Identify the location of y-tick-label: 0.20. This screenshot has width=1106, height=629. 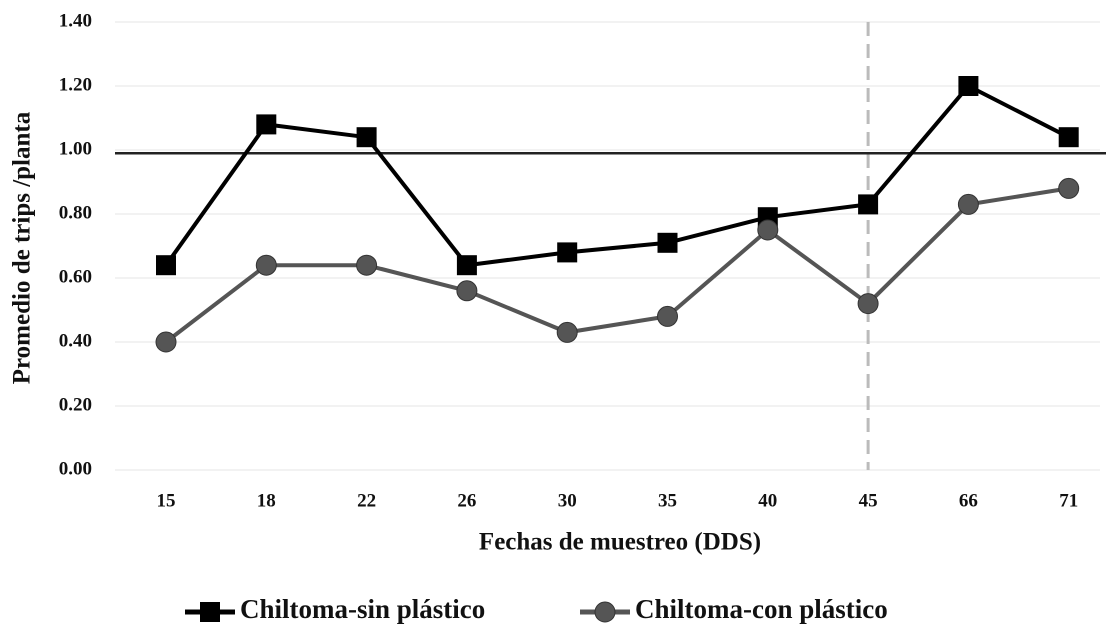
(75, 404).